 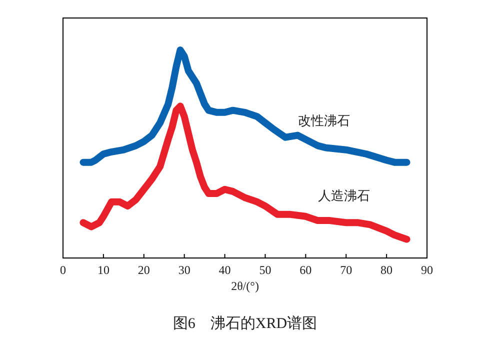 I want to click on x-tick-label: 0, so click(x=63, y=270).